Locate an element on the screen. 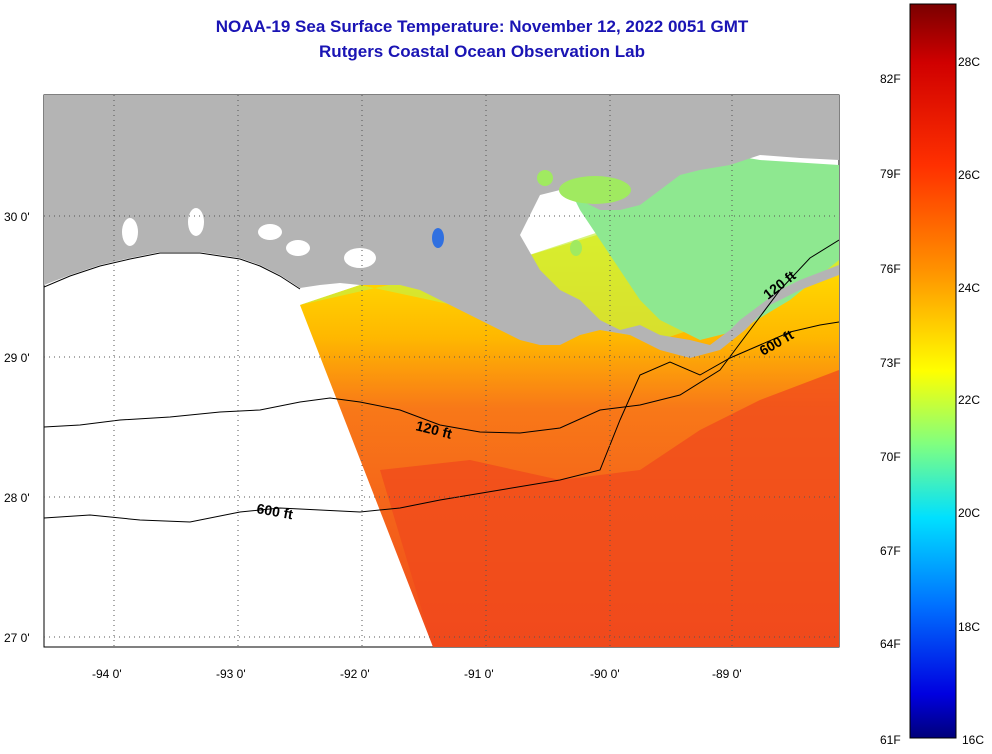 The image size is (992, 754). colorbar-c-label: 16C is located at coordinates (973, 740).